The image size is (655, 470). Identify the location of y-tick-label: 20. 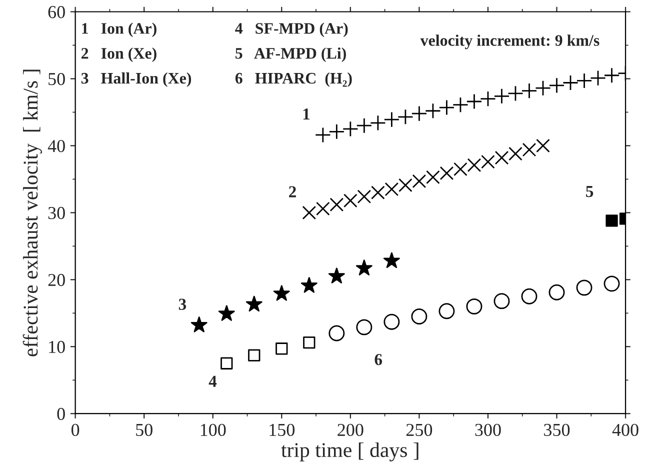
(56, 280).